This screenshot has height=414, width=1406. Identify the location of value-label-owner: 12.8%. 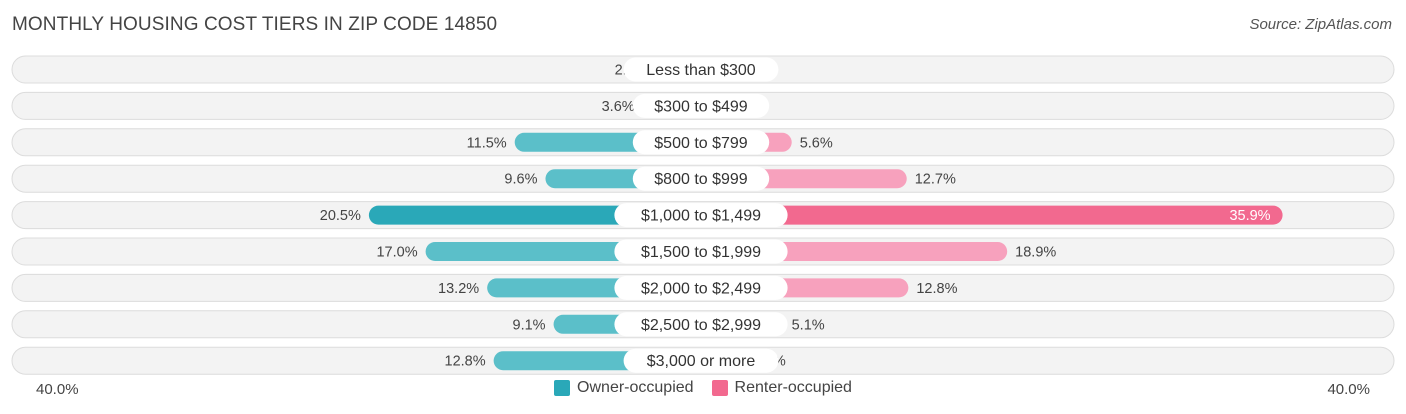
(465, 362).